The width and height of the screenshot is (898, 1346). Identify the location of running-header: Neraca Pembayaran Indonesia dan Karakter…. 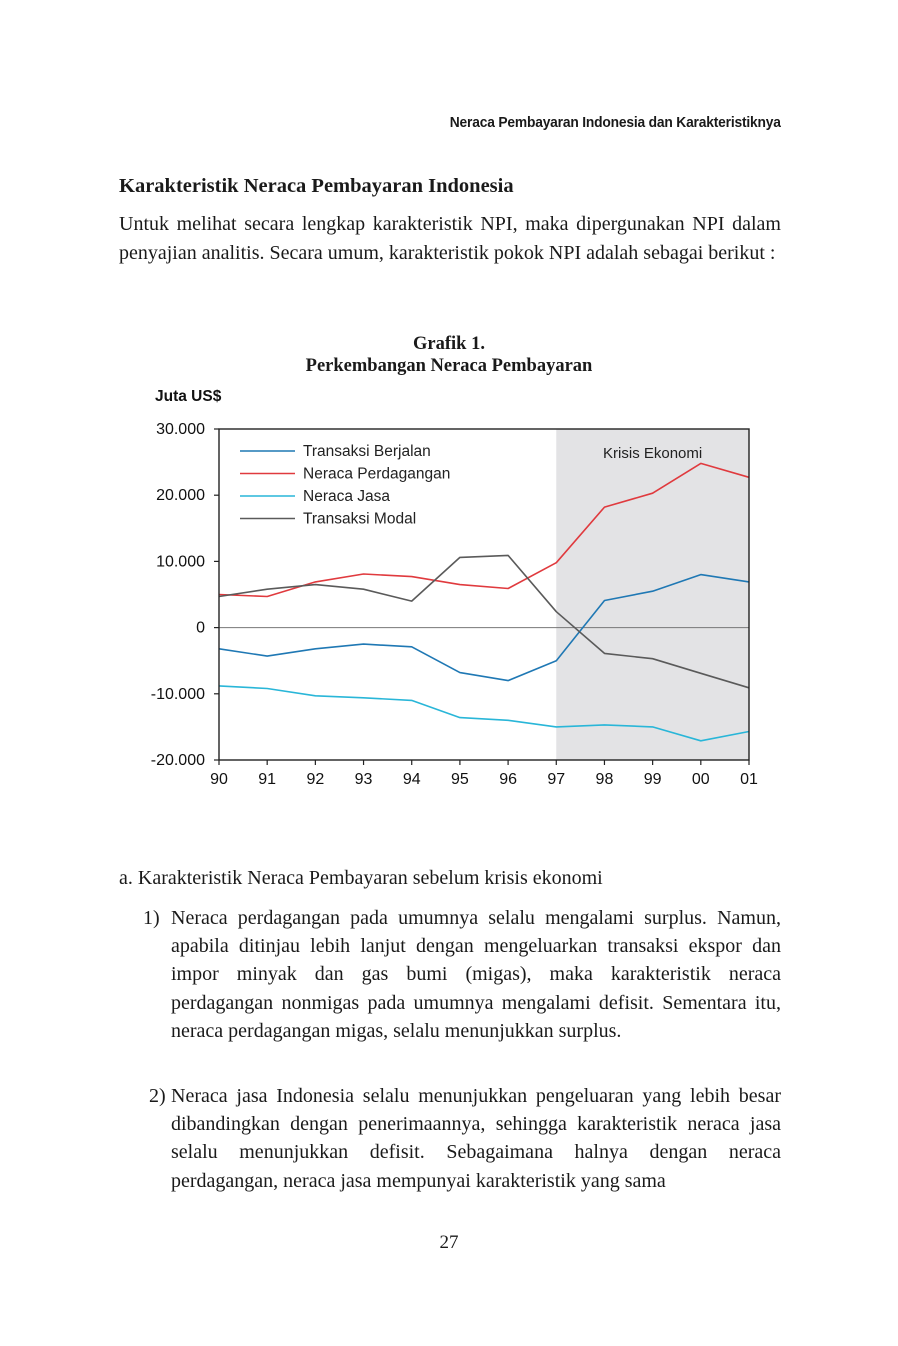
(615, 122).